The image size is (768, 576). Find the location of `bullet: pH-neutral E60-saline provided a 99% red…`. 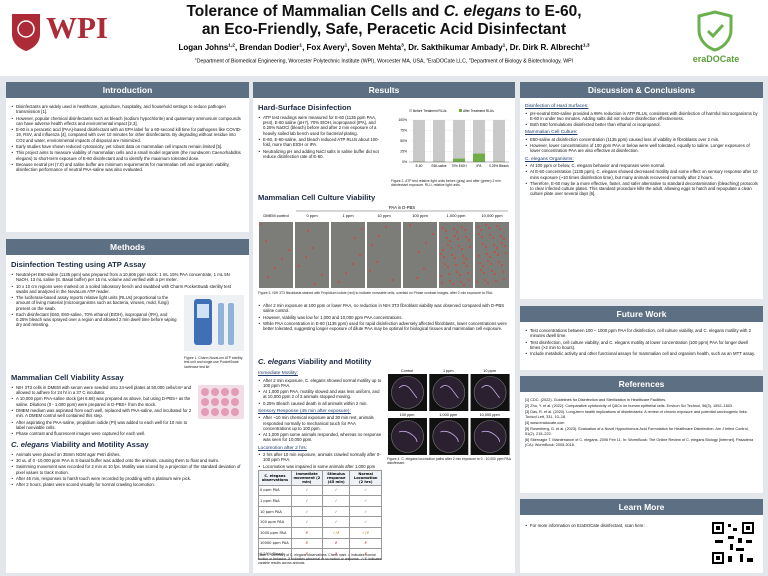

bullet: pH-neutral E60-saline provided a 99% red… is located at coordinates (641, 116).